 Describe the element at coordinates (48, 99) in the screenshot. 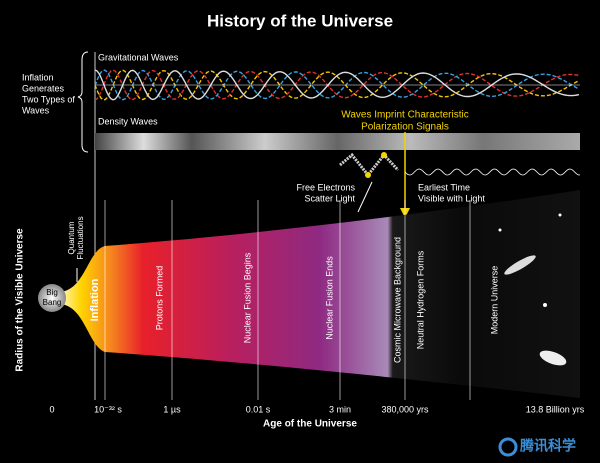

I see `inflation-note: Two Types of` at that location.